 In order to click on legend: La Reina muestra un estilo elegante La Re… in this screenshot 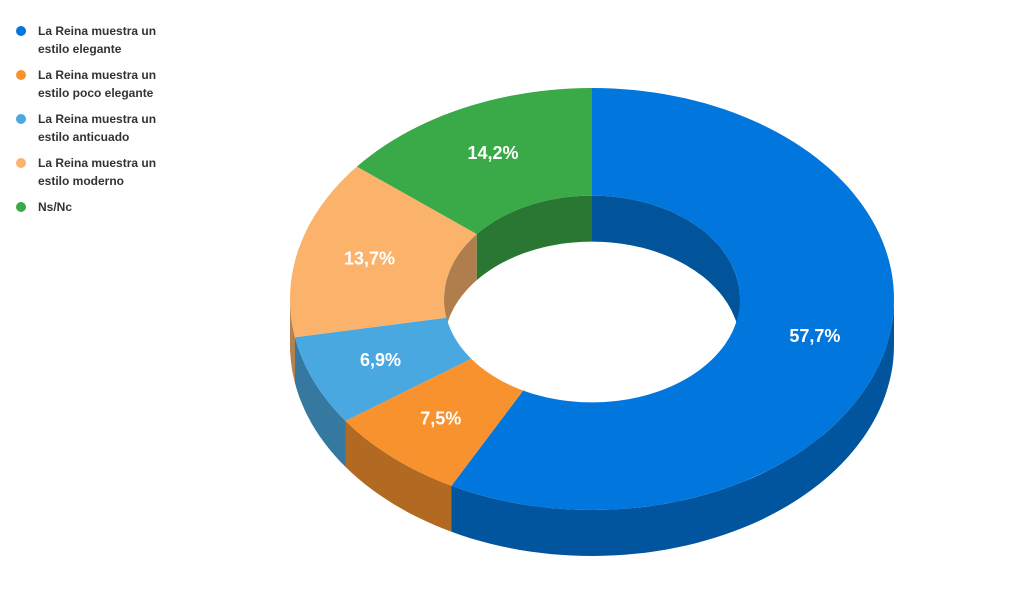, I will do `click(94, 123)`.